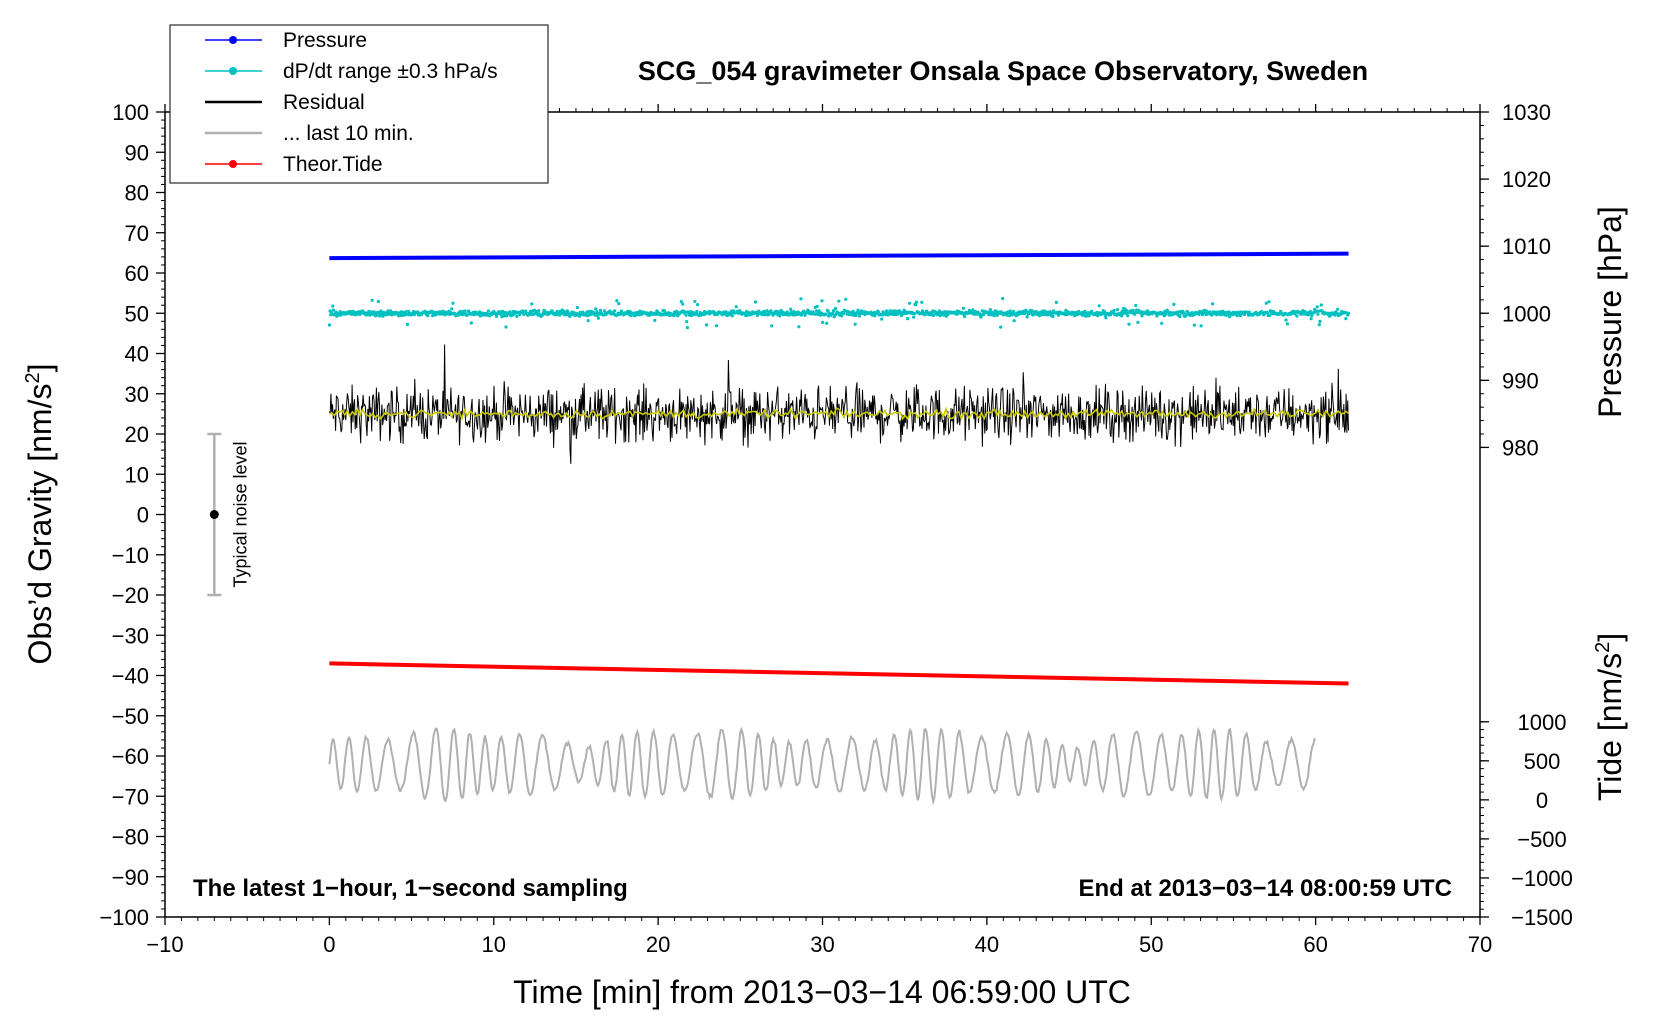 Image resolution: width=1660 pixels, height=1020 pixels. I want to click on x-tick-label: 0, so click(329, 944).